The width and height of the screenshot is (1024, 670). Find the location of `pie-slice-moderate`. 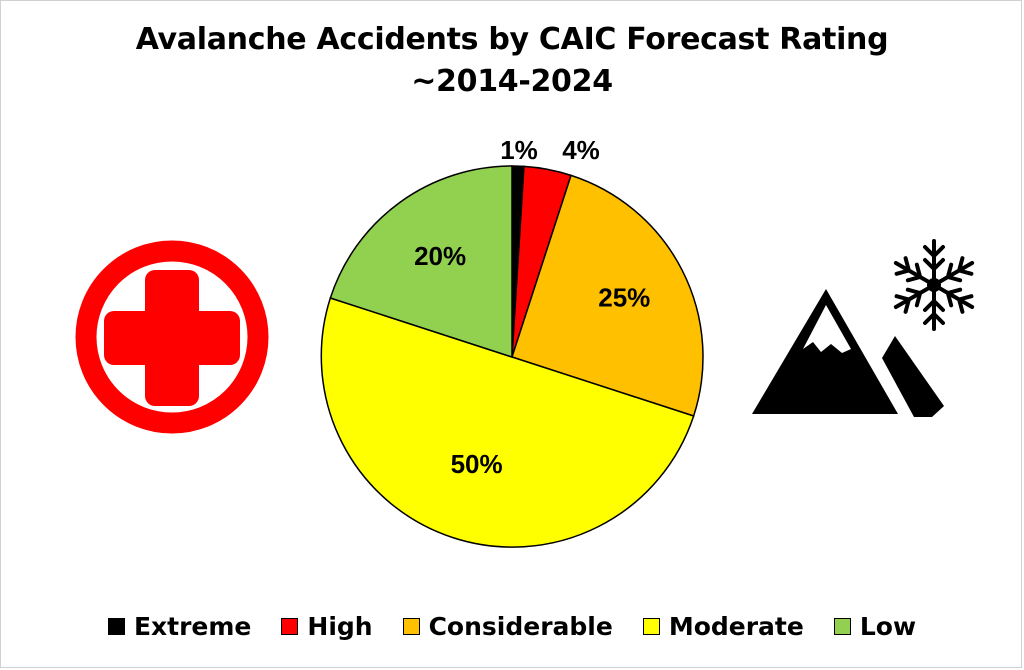

pie-slice-moderate is located at coordinates (507, 422).